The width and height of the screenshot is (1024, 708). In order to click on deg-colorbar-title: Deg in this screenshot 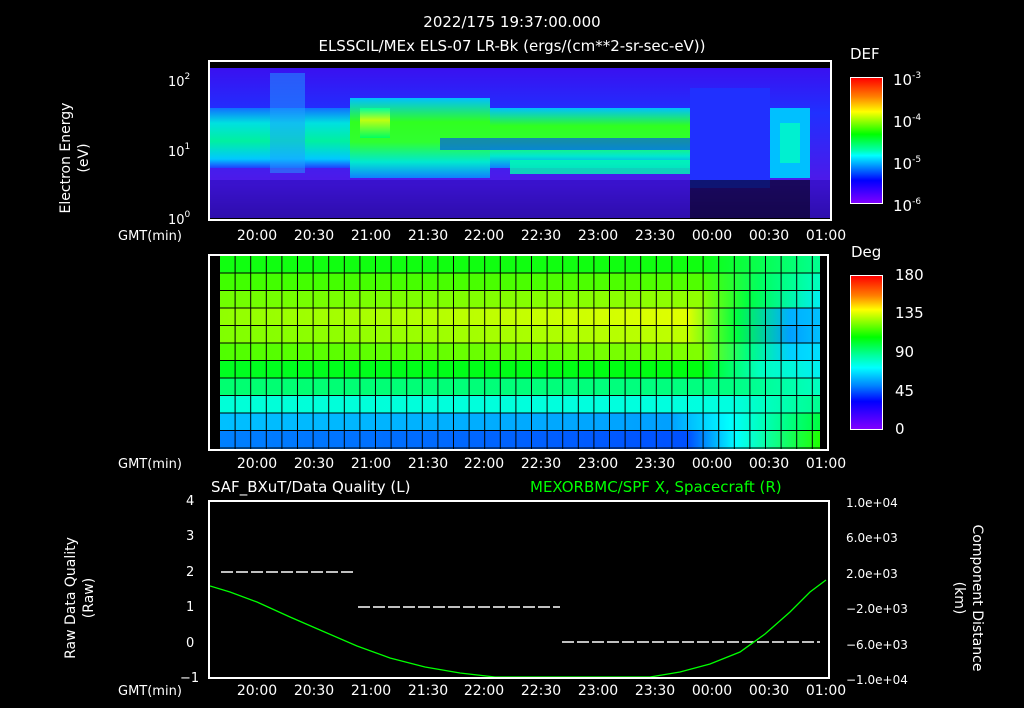, I will do `click(866, 252)`.